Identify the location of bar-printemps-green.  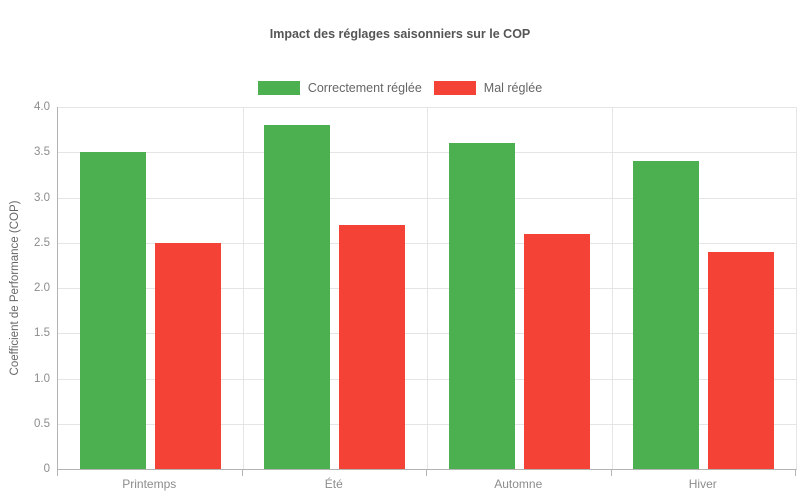
(112, 310).